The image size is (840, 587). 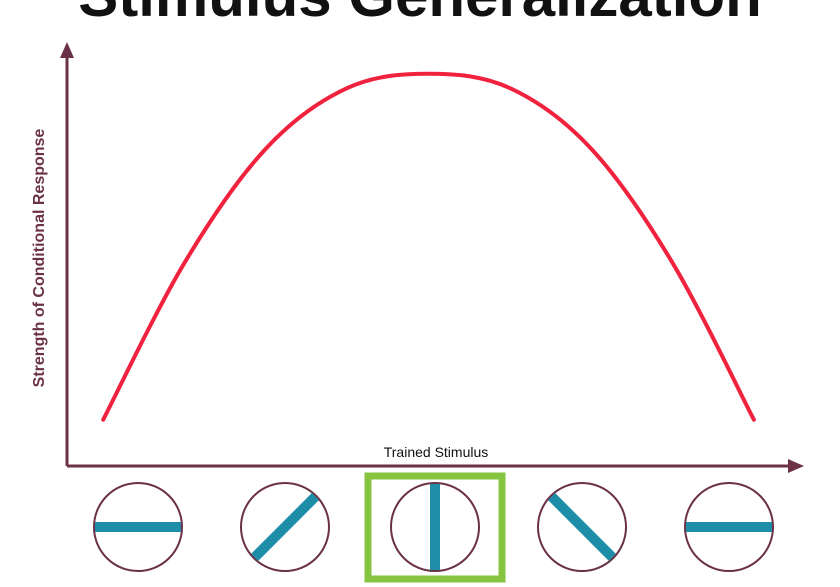 What do you see at coordinates (729, 527) in the screenshot?
I see `stimulus-5-horizontal` at bounding box center [729, 527].